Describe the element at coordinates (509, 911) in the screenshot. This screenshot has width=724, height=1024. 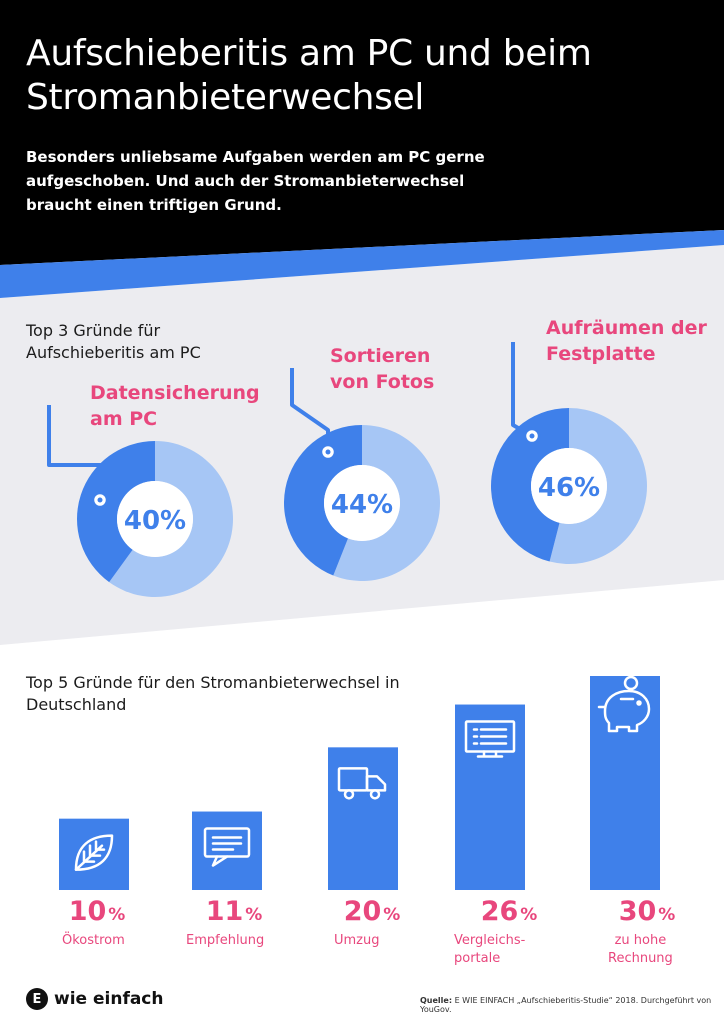
I see `bar-value-vergleichsportale: 26%` at that location.